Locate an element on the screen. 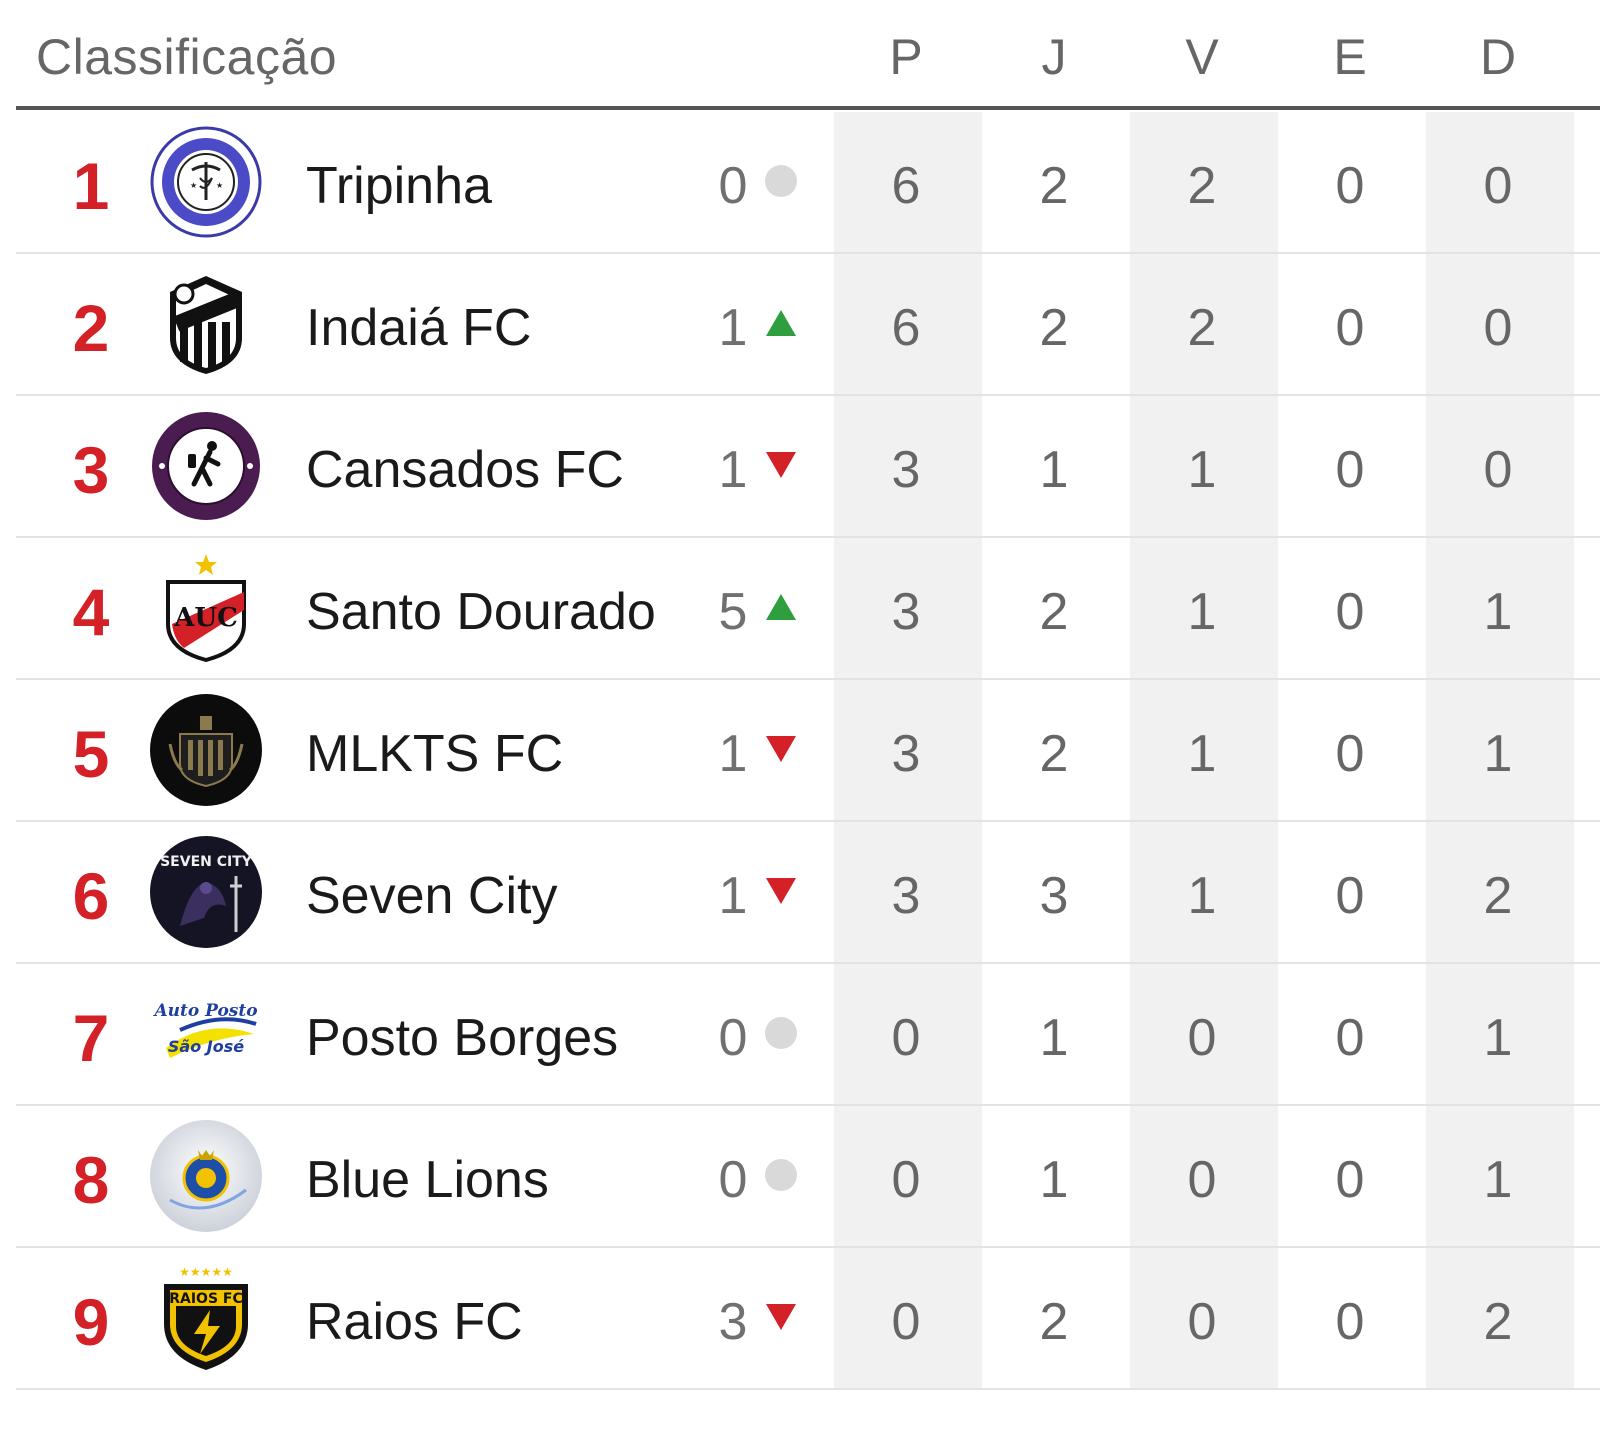 The image size is (1600, 1430). blue-lions-crest-icon is located at coordinates (206, 1176).